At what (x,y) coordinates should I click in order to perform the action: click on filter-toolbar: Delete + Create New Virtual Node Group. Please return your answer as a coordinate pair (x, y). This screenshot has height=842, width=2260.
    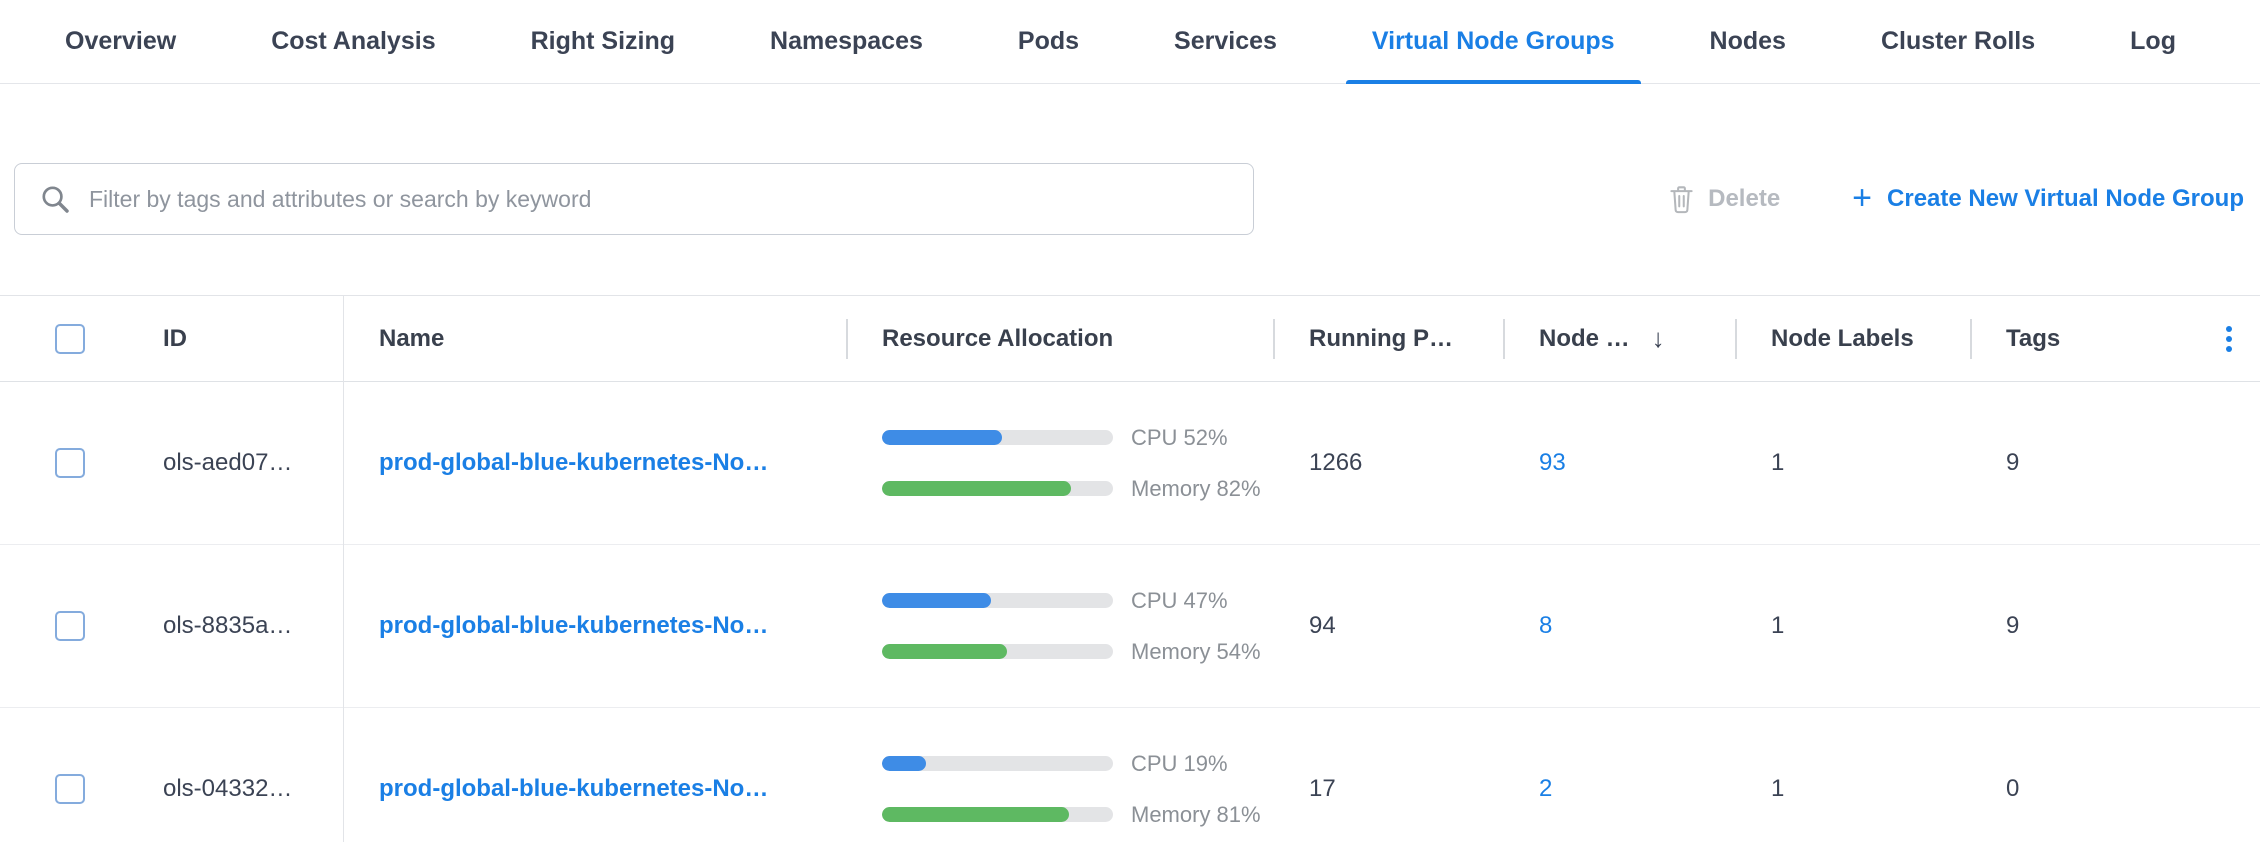
    Looking at the image, I should click on (1130, 199).